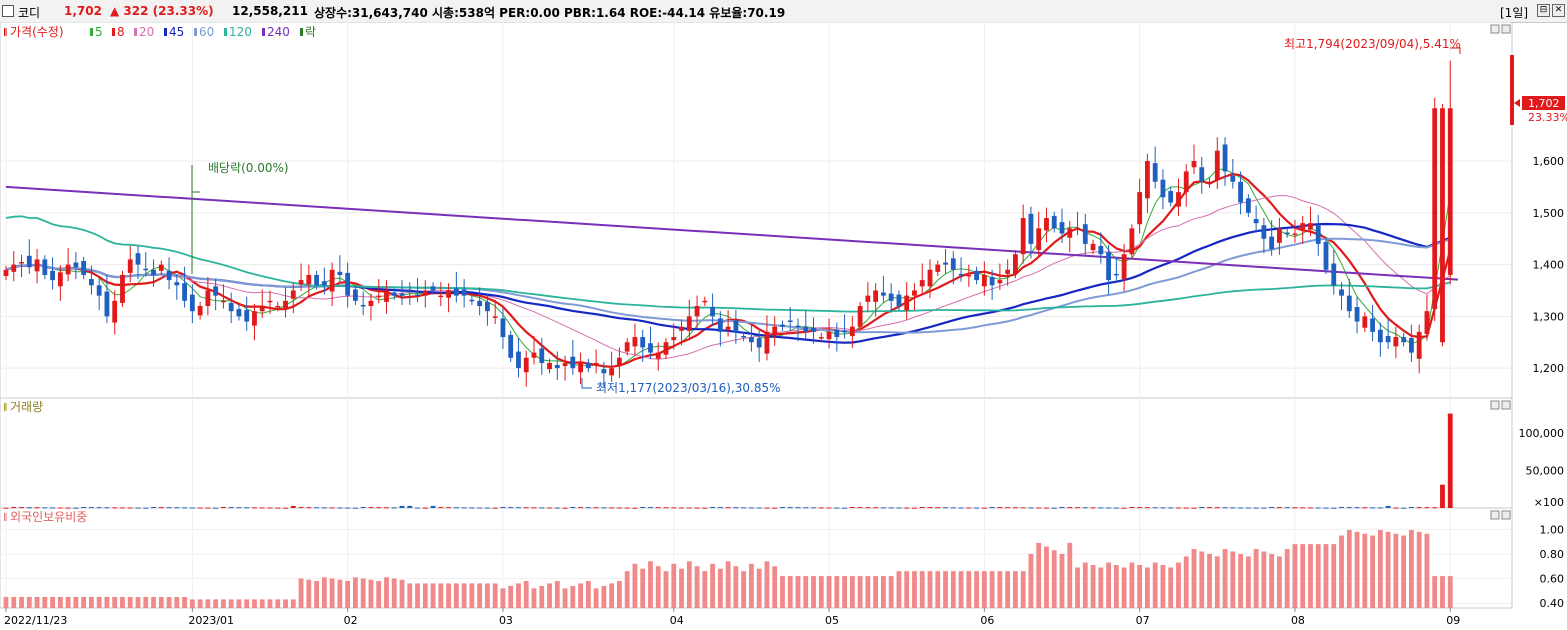 The width and height of the screenshot is (1567, 630). What do you see at coordinates (688, 388) in the screenshot?
I see `low-label: 최저1,177(2023/03/16),30.85%` at bounding box center [688, 388].